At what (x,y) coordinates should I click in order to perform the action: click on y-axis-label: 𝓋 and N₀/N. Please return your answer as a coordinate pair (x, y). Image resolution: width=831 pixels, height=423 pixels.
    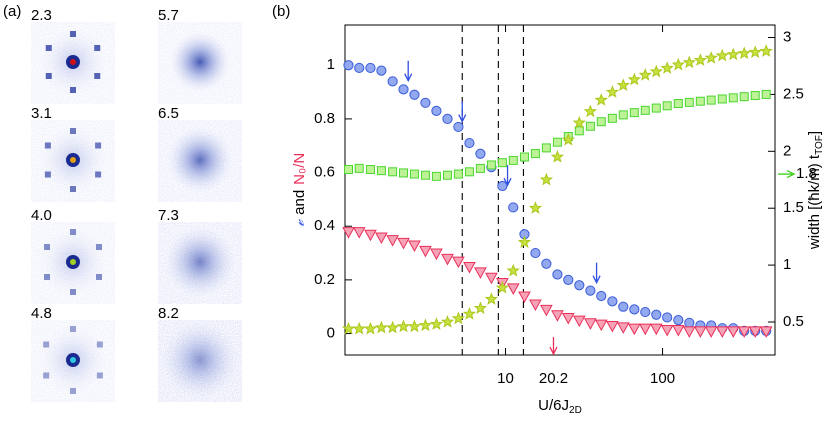
    Looking at the image, I should click on (299, 190).